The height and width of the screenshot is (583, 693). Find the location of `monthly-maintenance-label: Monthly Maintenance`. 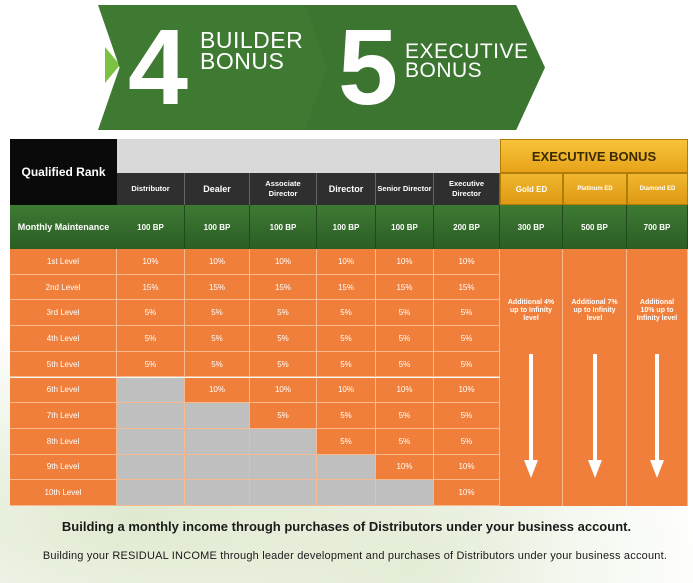

monthly-maintenance-label: Monthly Maintenance is located at coordinates (63, 227).